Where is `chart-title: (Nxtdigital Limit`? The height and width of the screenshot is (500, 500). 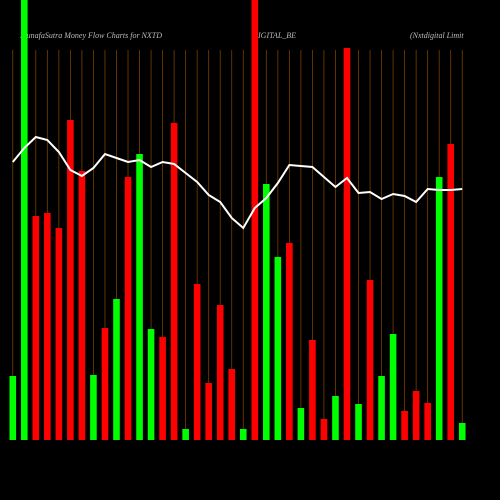 chart-title: (Nxtdigital Limit is located at coordinates (437, 35).